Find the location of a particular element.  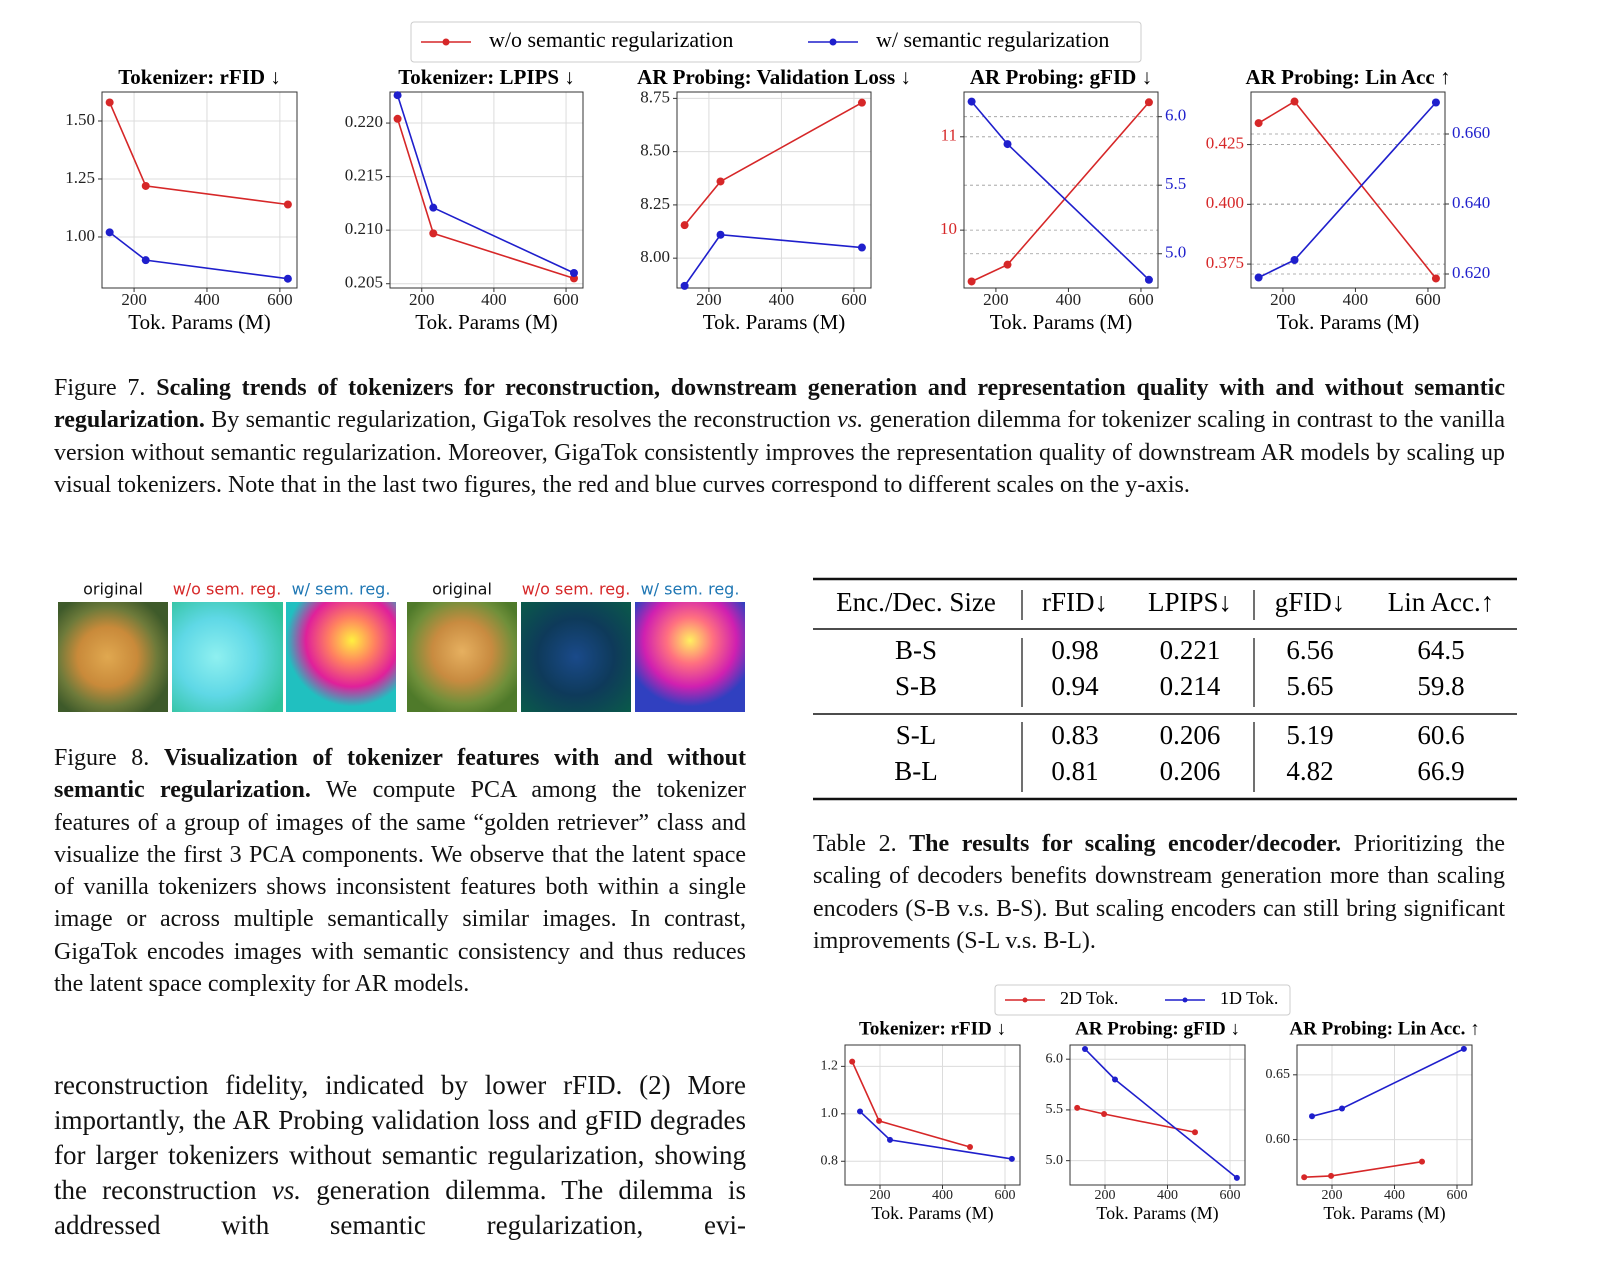

table-cell: 5.65 is located at coordinates (1309, 686).